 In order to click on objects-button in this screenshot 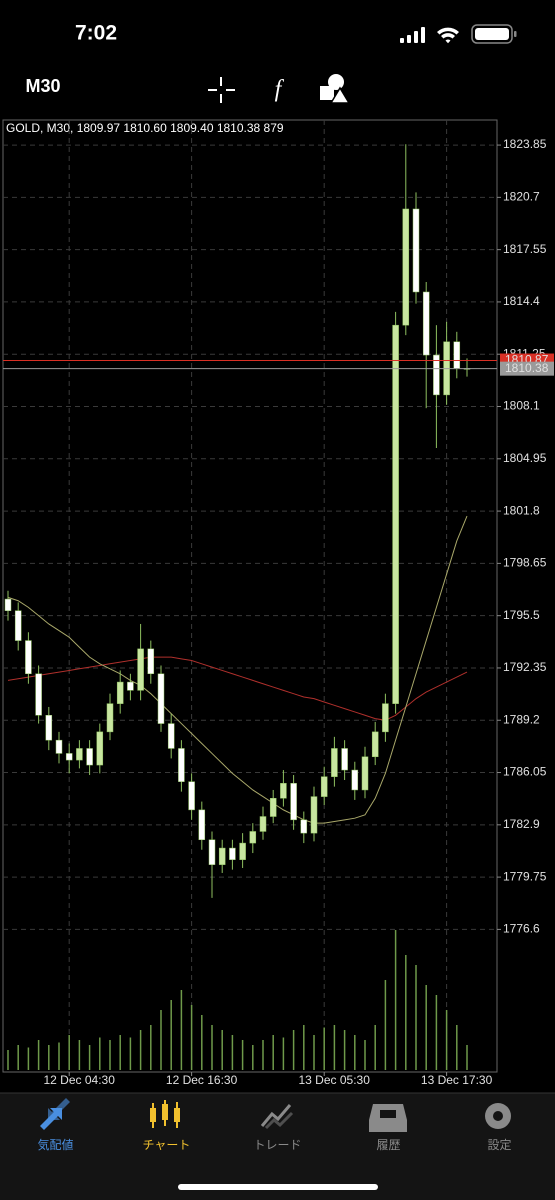, I will do `click(335, 89)`.